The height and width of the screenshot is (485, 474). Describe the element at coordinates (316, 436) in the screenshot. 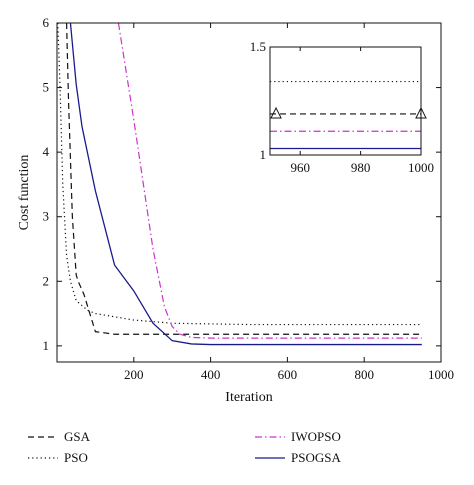

I see `legend-label-iwopso: IWOPSO` at that location.